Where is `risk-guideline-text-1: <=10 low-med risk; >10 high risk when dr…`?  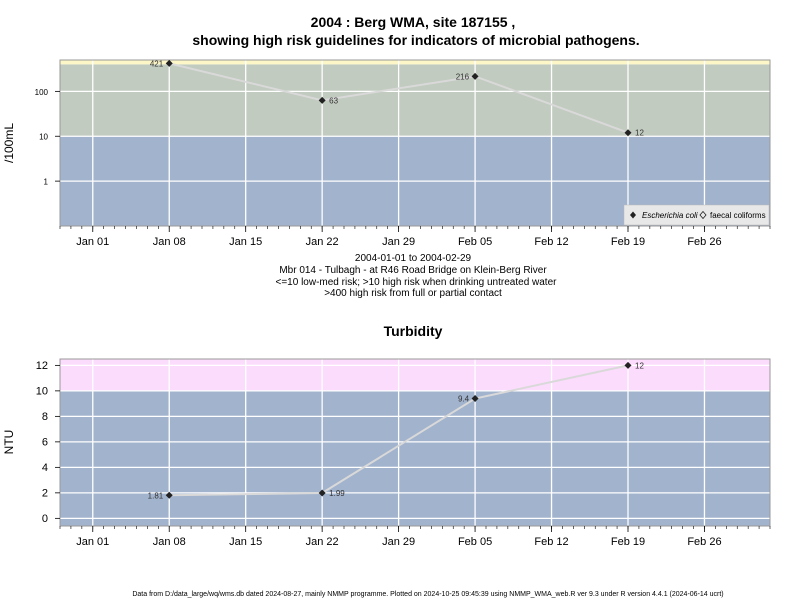
risk-guideline-text-1: <=10 low-med risk; >10 high risk when dr… is located at coordinates (417, 282).